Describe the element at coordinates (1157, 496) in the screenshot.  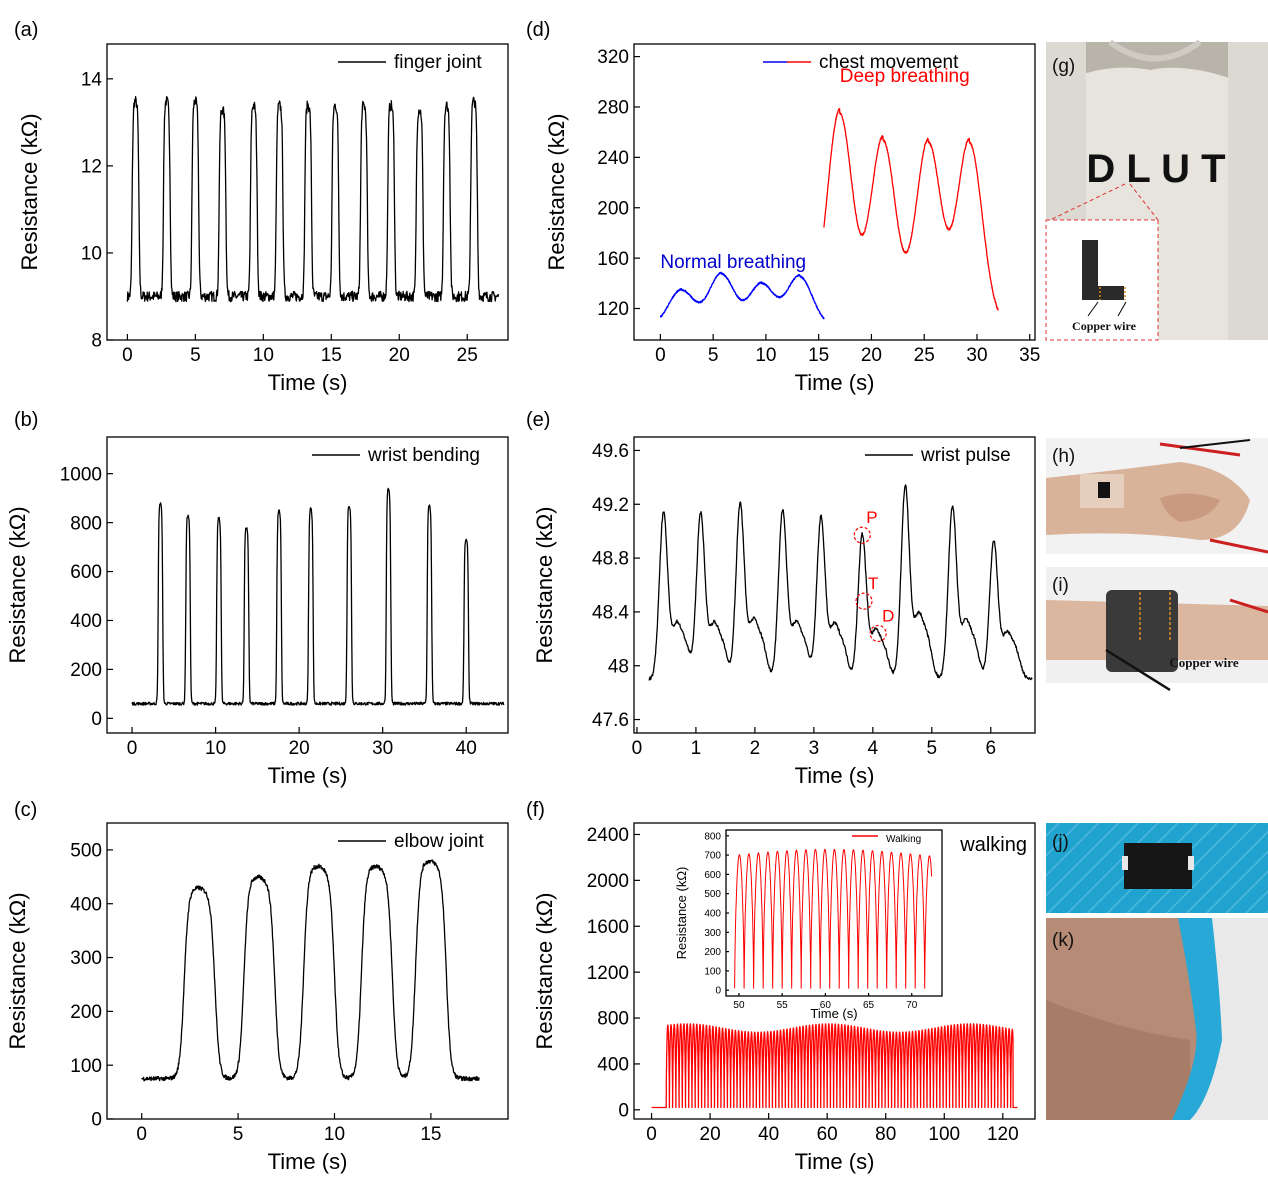
I see `photo-wrist-sensor: (h)` at that location.